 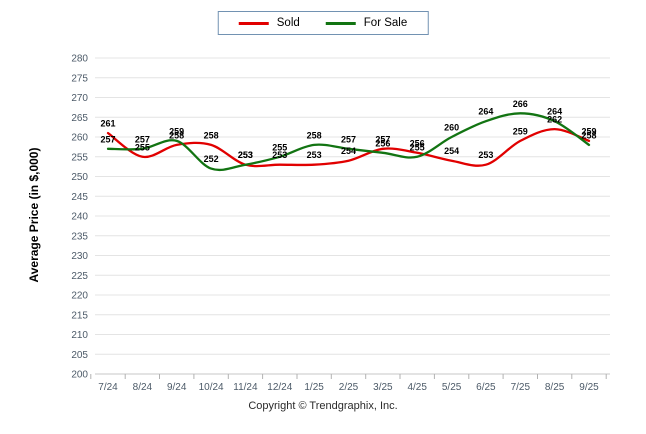 I want to click on for-sale-line, so click(x=348, y=142).